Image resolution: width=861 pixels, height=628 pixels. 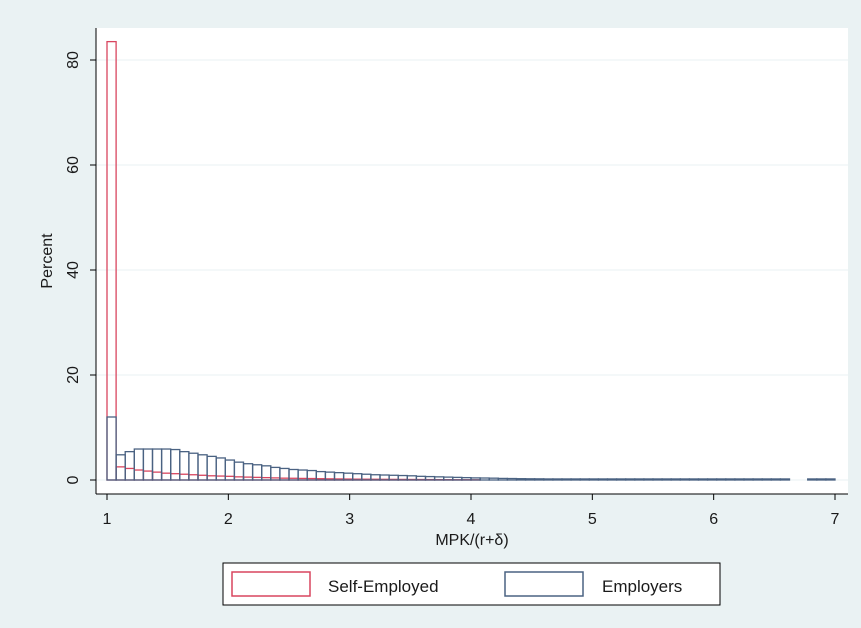 What do you see at coordinates (713, 519) in the screenshot?
I see `x-tick-label-6: 6` at bounding box center [713, 519].